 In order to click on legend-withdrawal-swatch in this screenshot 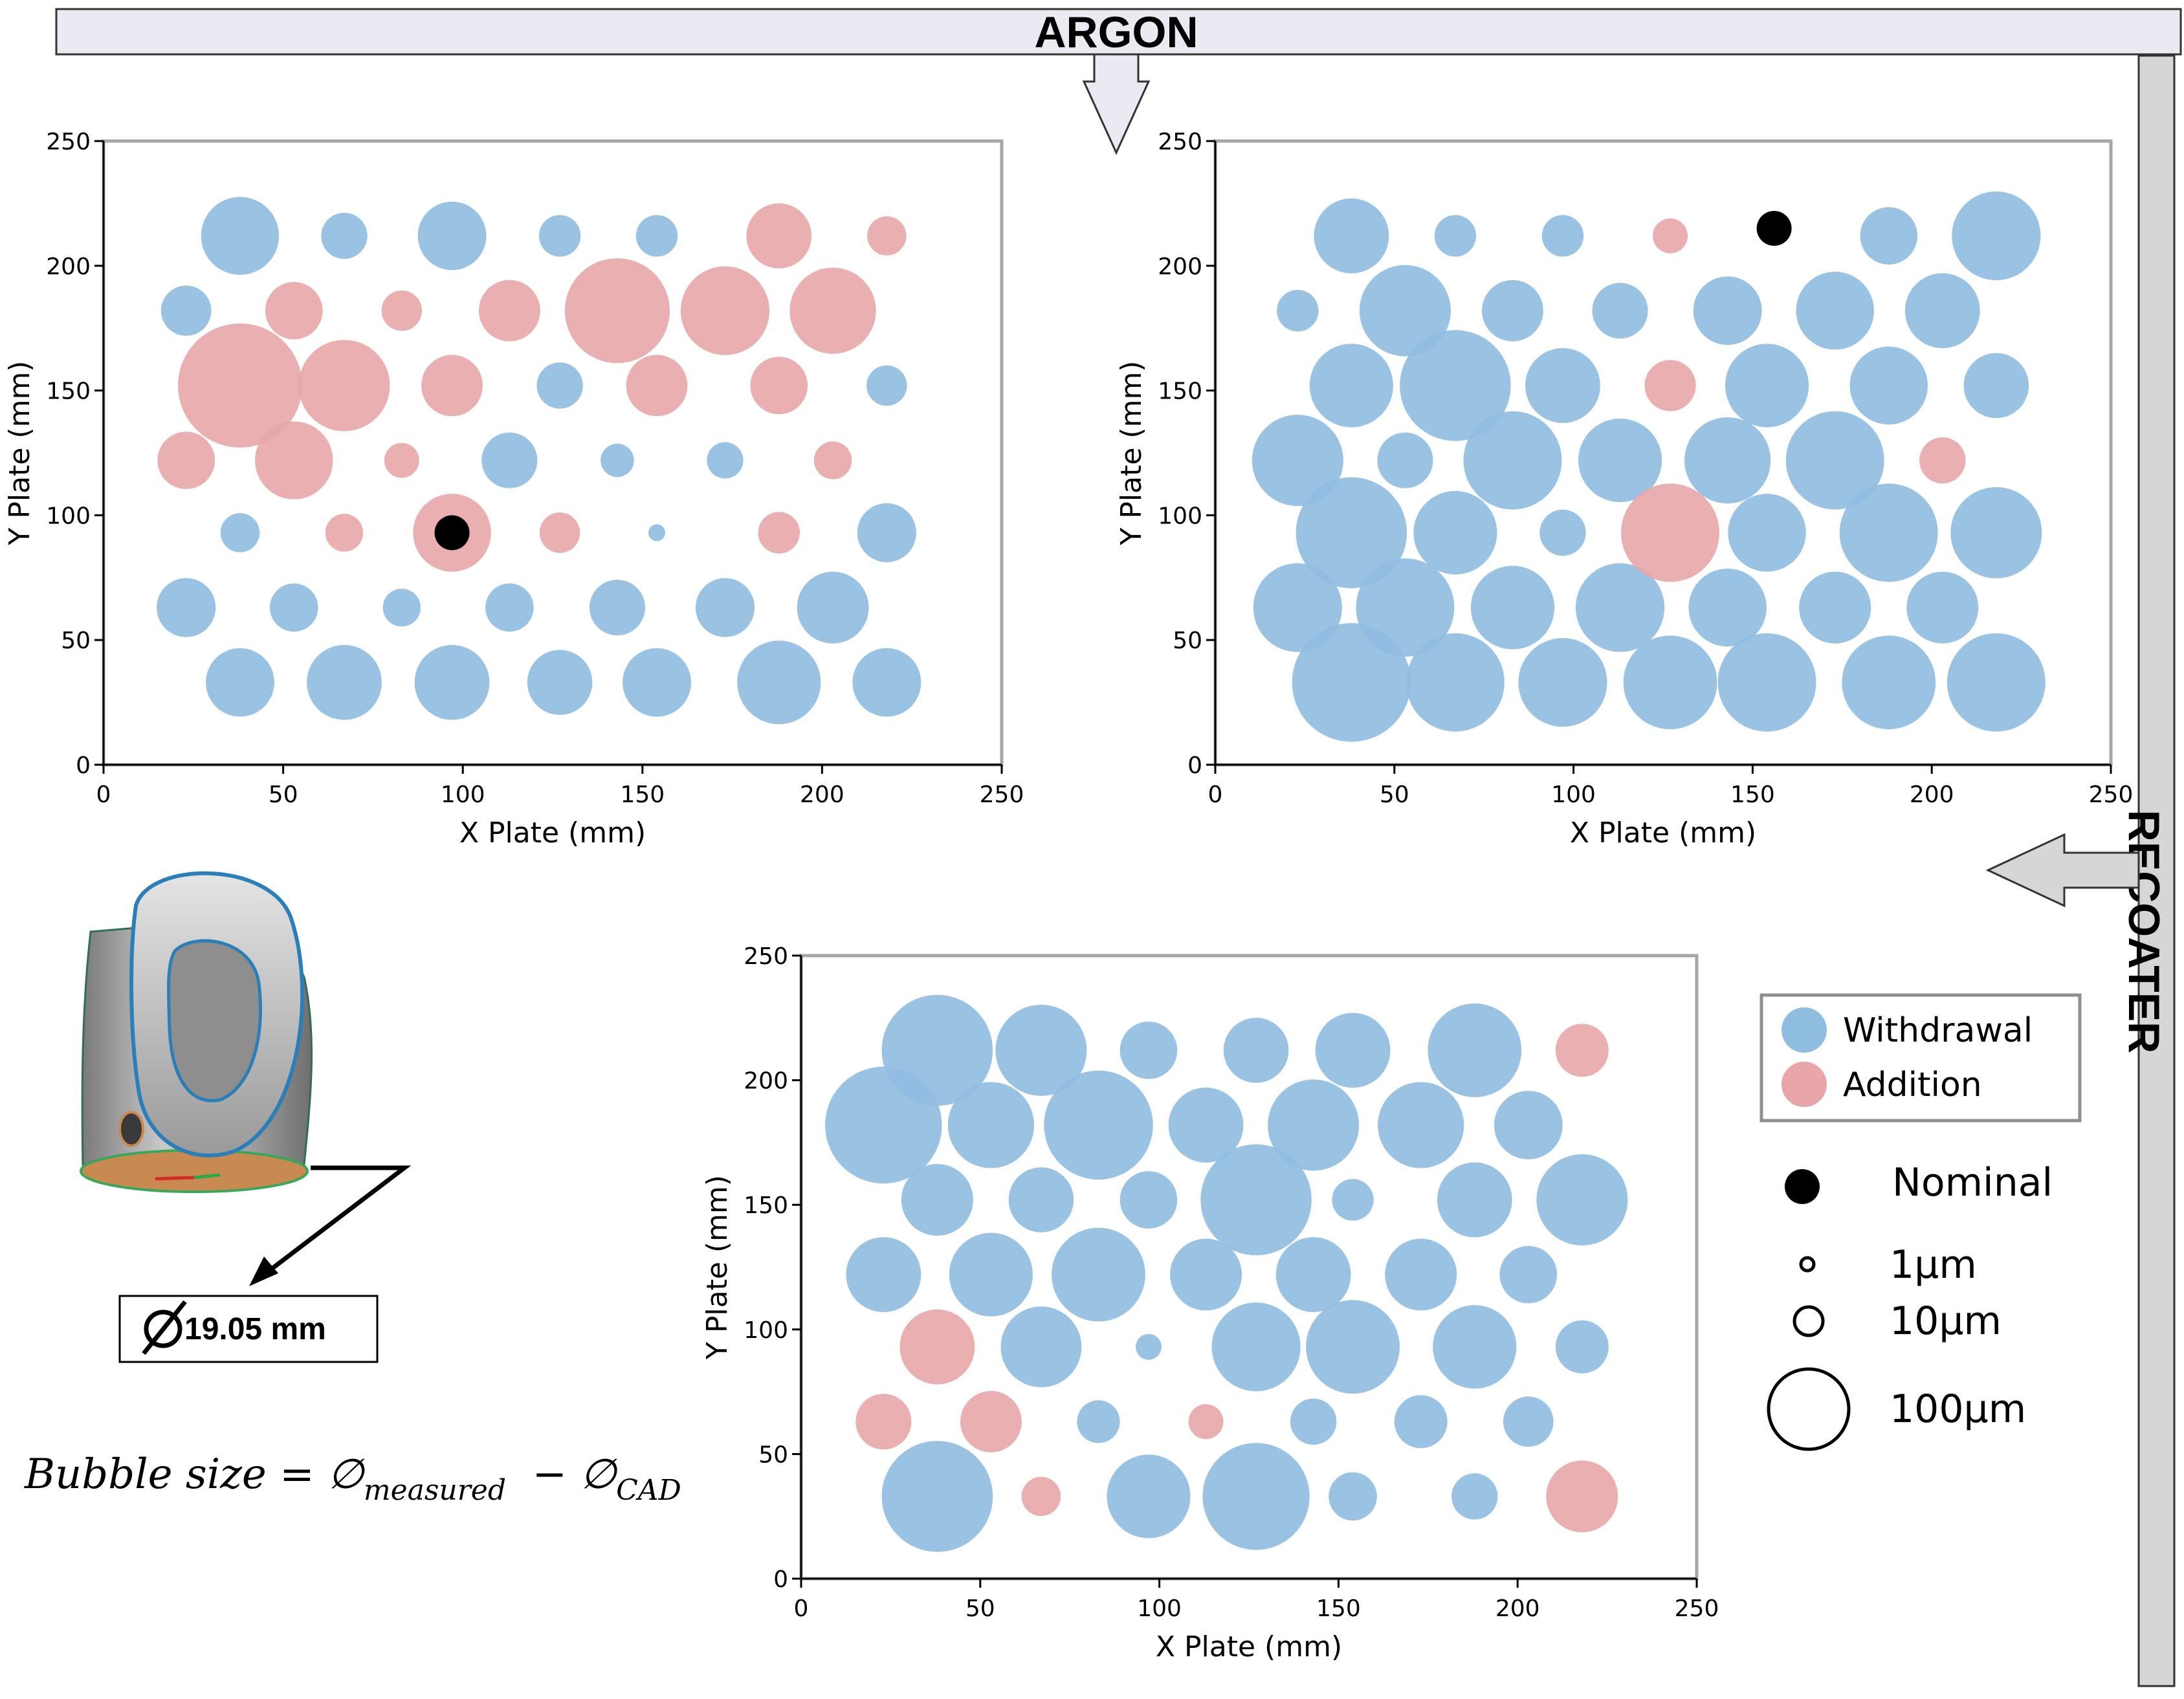, I will do `click(1804, 1030)`.